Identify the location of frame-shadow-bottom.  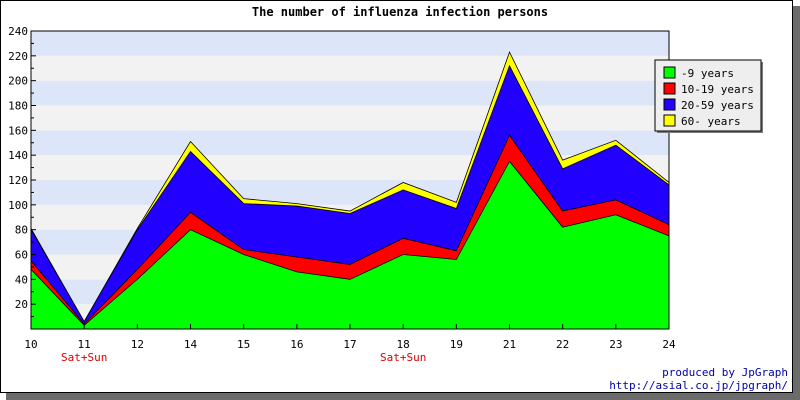
(403, 396).